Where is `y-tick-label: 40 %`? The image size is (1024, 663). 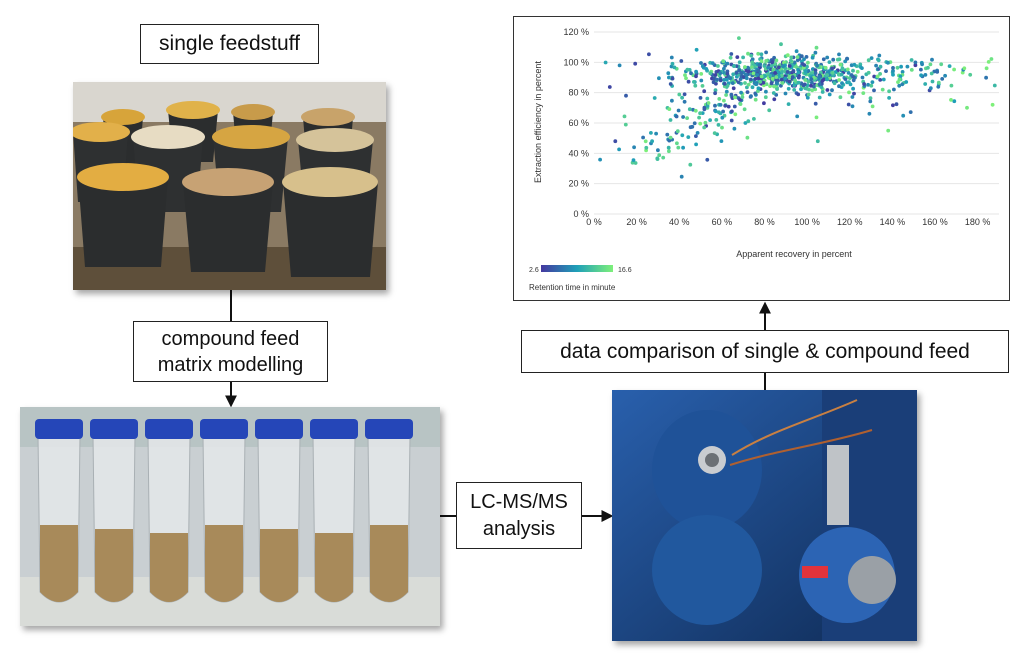
y-tick-label: 40 % is located at coordinates (578, 153).